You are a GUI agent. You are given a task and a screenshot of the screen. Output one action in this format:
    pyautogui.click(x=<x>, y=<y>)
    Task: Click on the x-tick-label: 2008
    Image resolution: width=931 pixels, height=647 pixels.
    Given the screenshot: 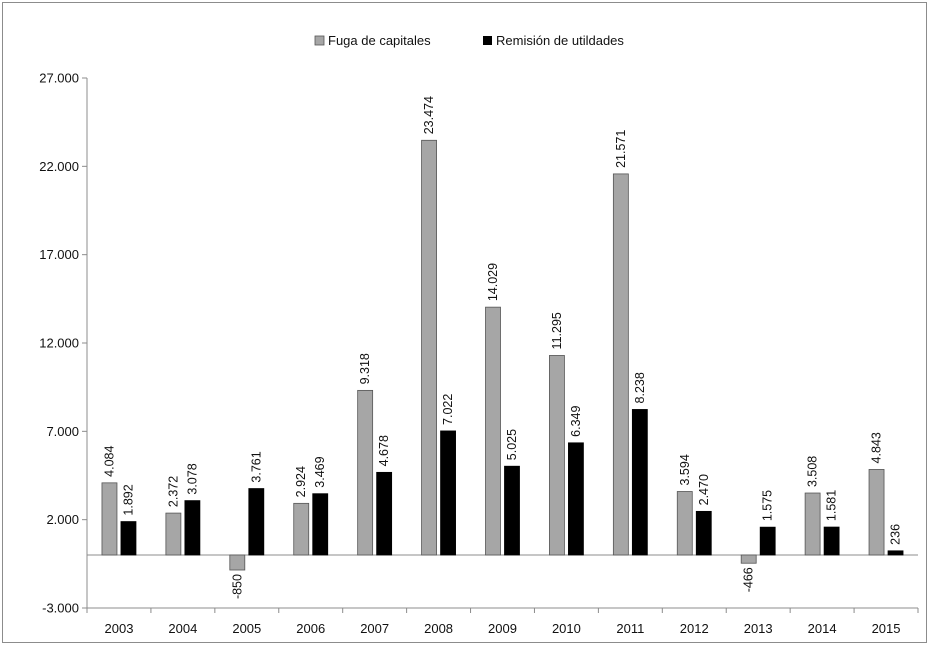 What is the action you would take?
    pyautogui.click(x=438, y=628)
    